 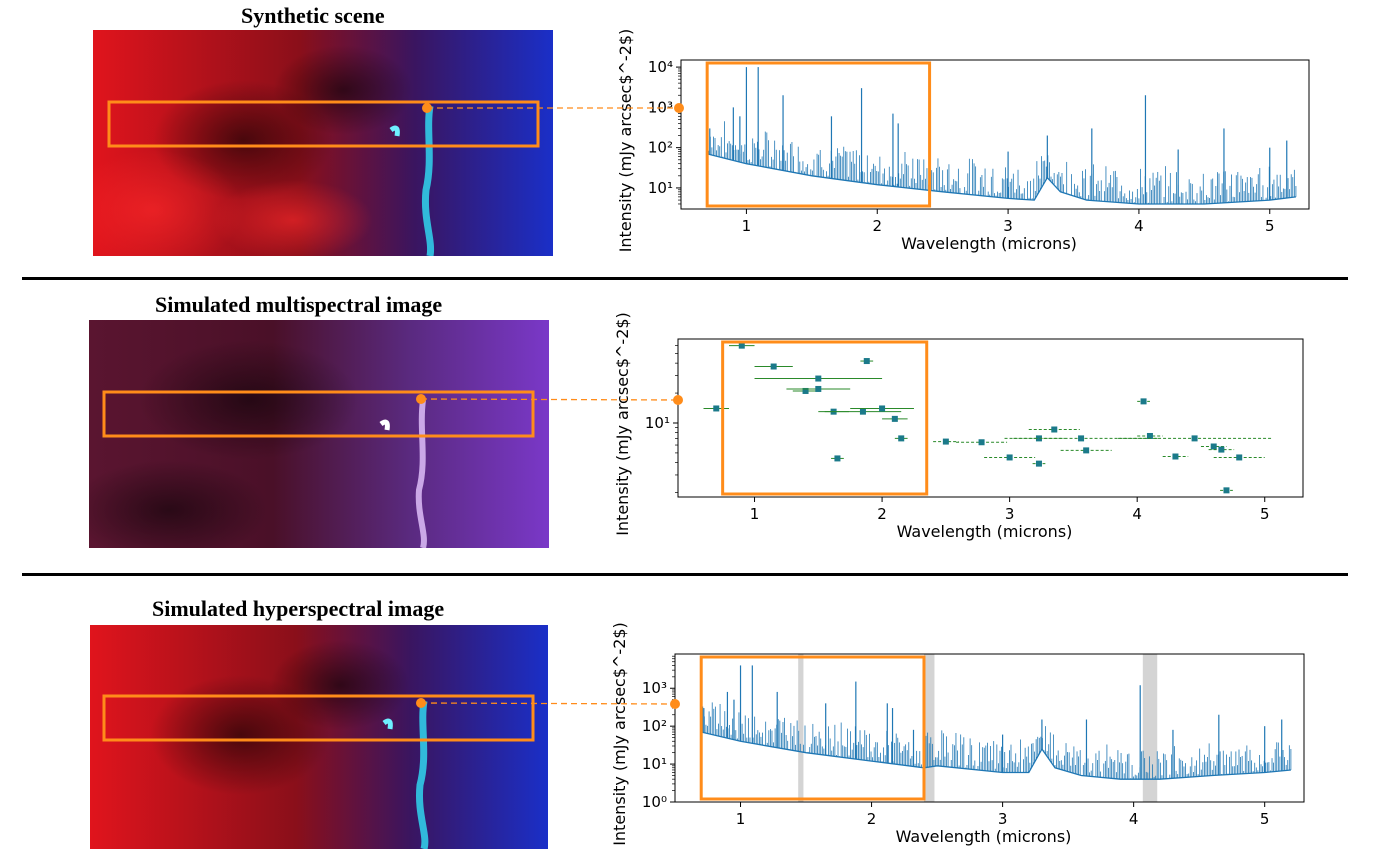 What do you see at coordinates (299, 304) in the screenshot?
I see `panel-2-title: Simulated multispectral image` at bounding box center [299, 304].